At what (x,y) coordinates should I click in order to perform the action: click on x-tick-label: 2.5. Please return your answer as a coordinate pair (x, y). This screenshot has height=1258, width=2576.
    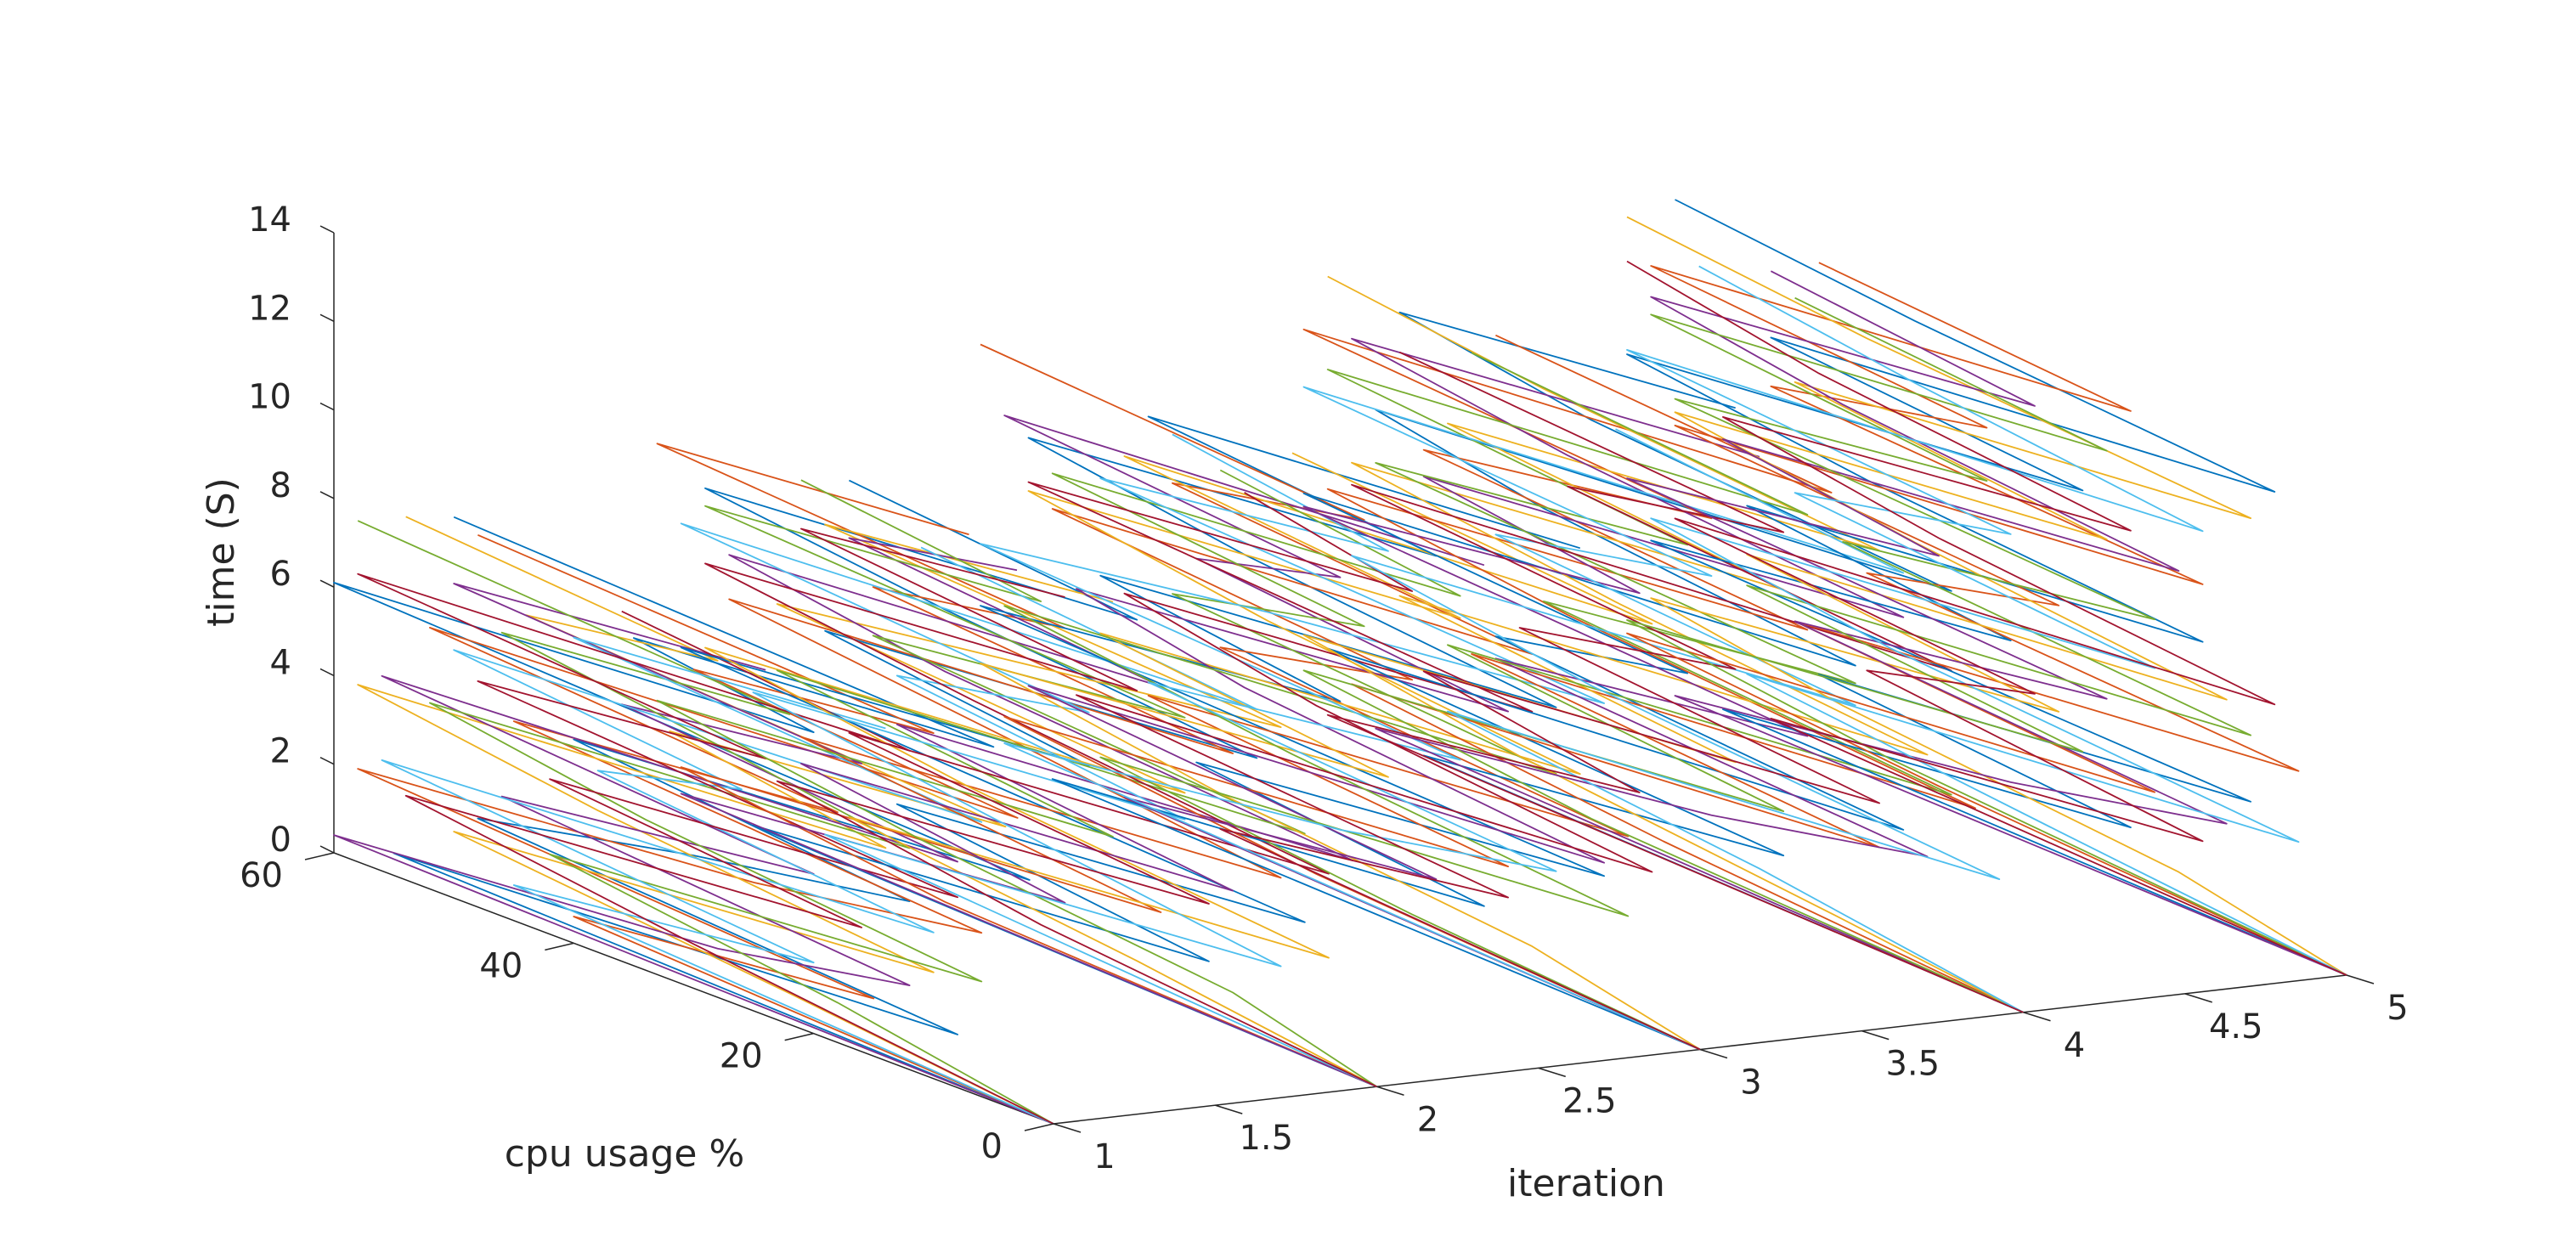
    Looking at the image, I should click on (1589, 1101).